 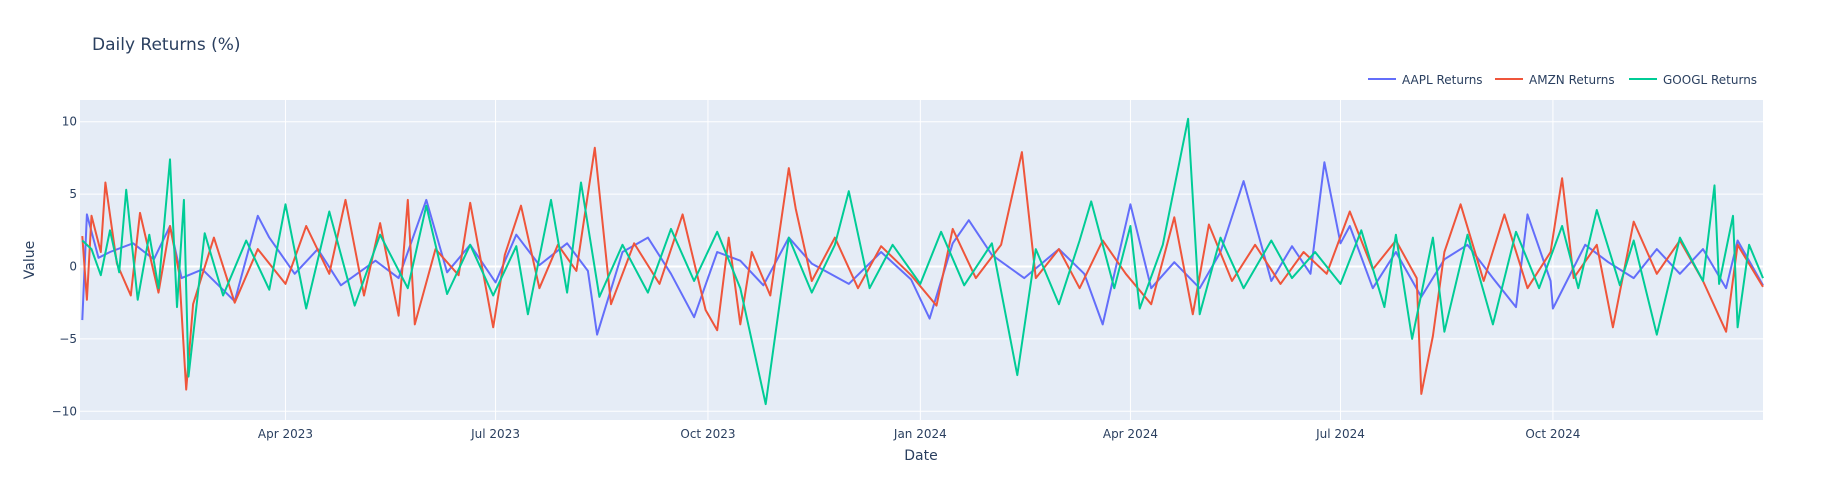 I want to click on chart-title: Daily Returns (%), so click(x=166, y=45).